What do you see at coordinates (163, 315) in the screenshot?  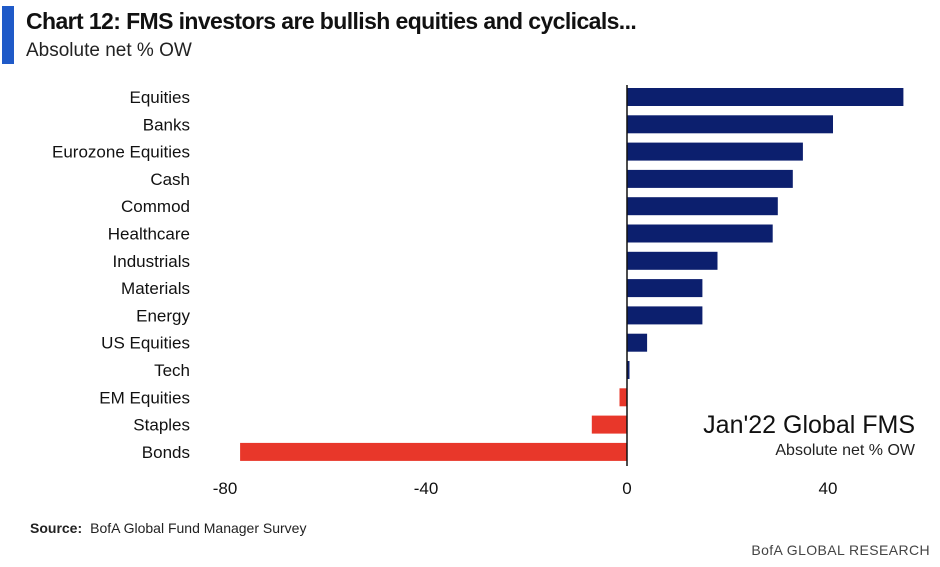 I see `category-label: Energy` at bounding box center [163, 315].